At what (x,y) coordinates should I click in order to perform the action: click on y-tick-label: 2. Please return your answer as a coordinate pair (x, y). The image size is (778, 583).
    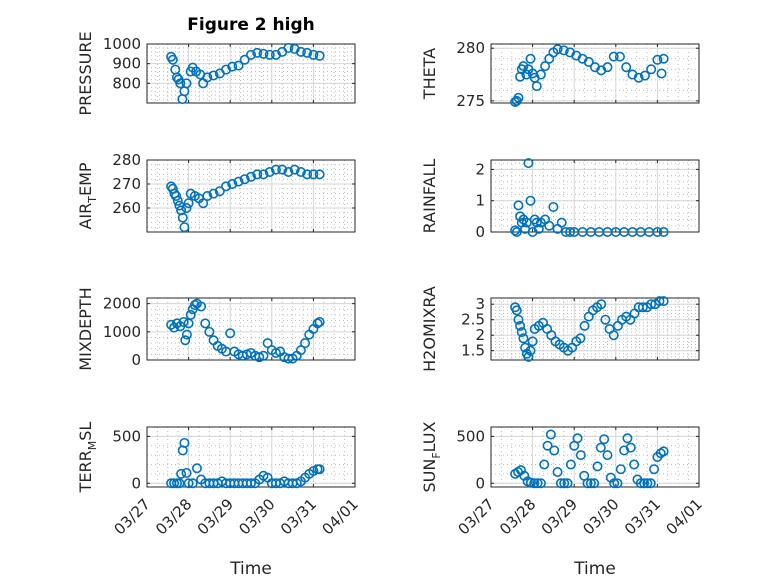
    Looking at the image, I should click on (480, 335).